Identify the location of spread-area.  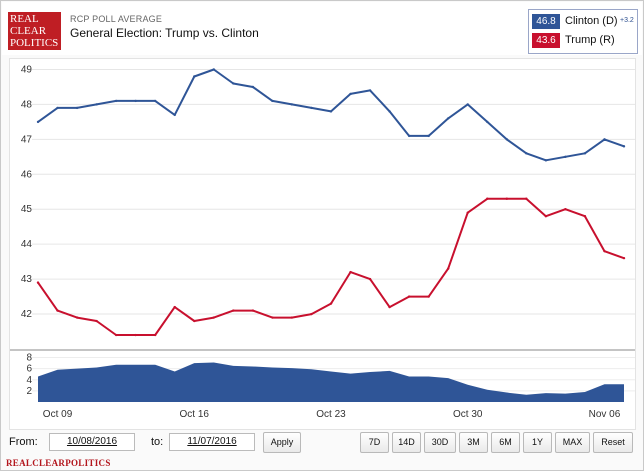
(331, 382).